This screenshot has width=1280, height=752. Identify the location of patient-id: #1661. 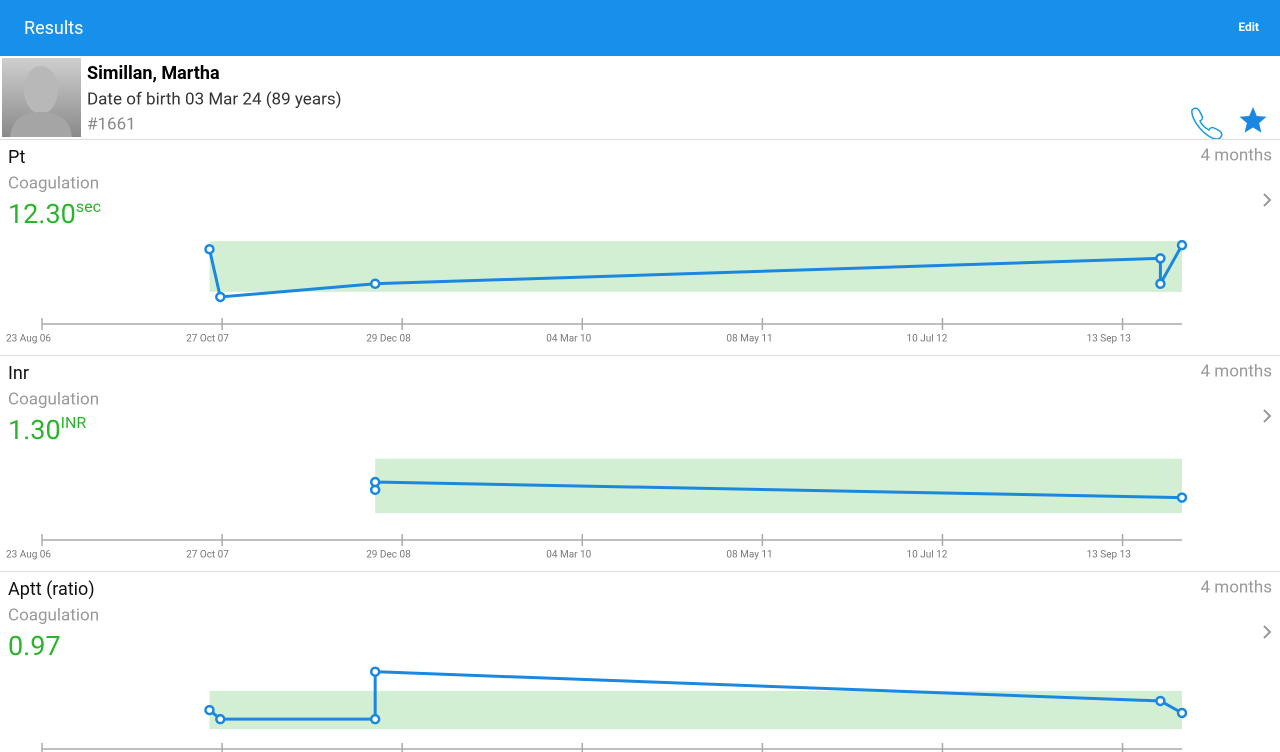
(111, 124).